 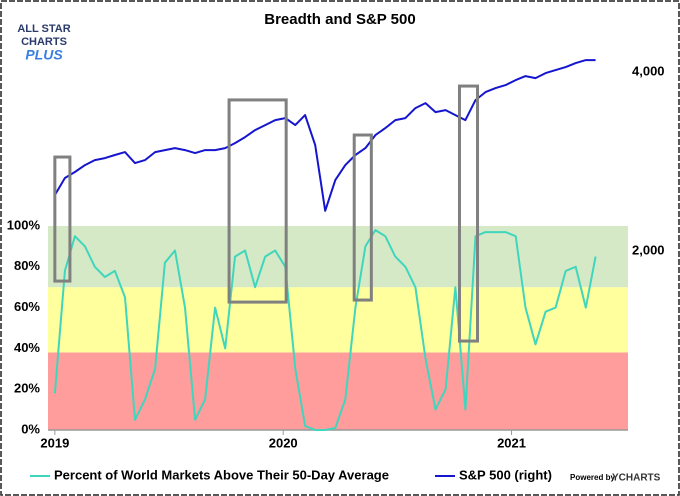 What do you see at coordinates (27, 265) in the screenshot?
I see `y-tick-label: 80%` at bounding box center [27, 265].